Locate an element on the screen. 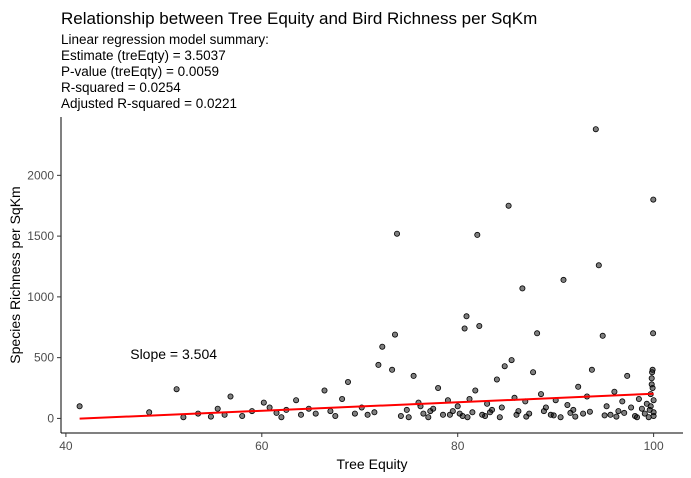 The image size is (691, 478). x-axis-title: Tree Equity is located at coordinates (371, 464).